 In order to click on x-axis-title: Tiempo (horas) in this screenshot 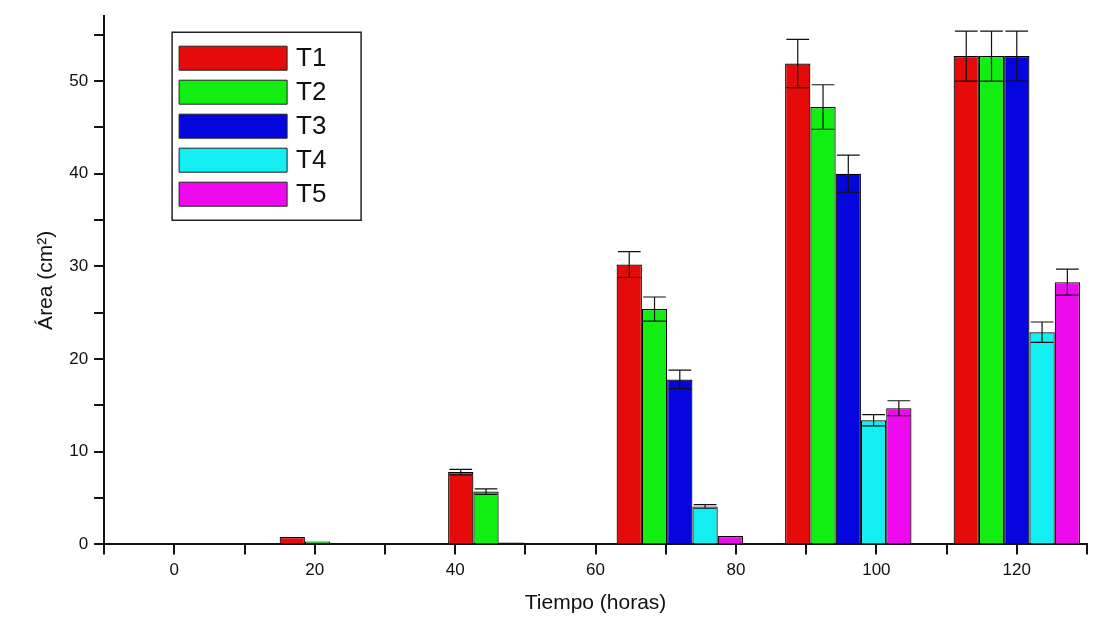, I will do `click(595, 602)`.